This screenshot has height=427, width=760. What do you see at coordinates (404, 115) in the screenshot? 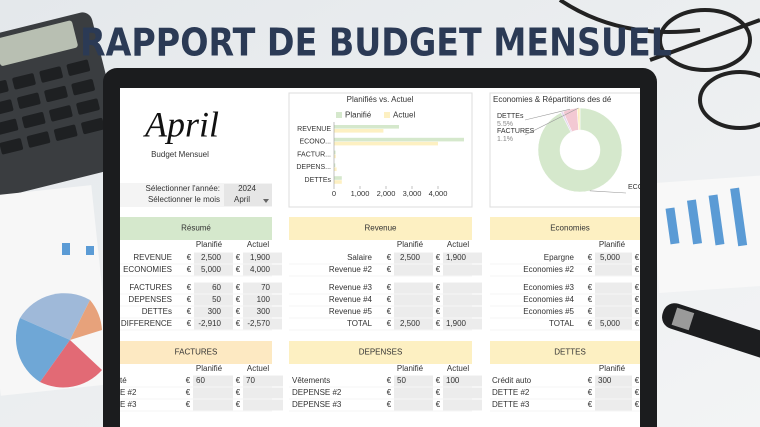
I see `legend-label: Actuel` at bounding box center [404, 115].